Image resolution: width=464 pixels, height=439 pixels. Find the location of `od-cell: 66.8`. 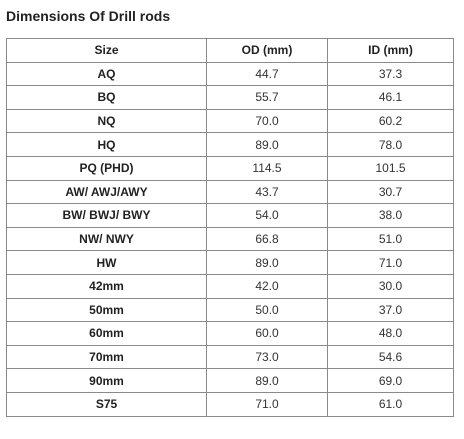

od-cell: 66.8 is located at coordinates (267, 239).